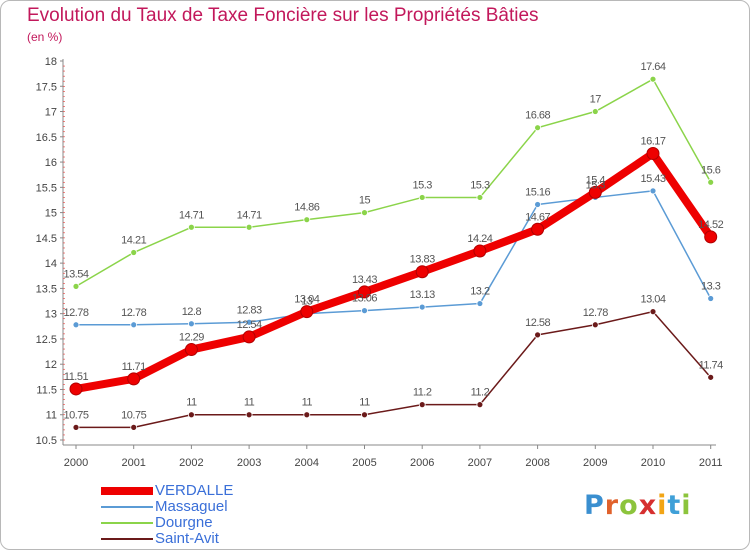 The width and height of the screenshot is (750, 550). What do you see at coordinates (364, 280) in the screenshot?
I see `verdalle-data-label: 13.43` at bounding box center [364, 280].